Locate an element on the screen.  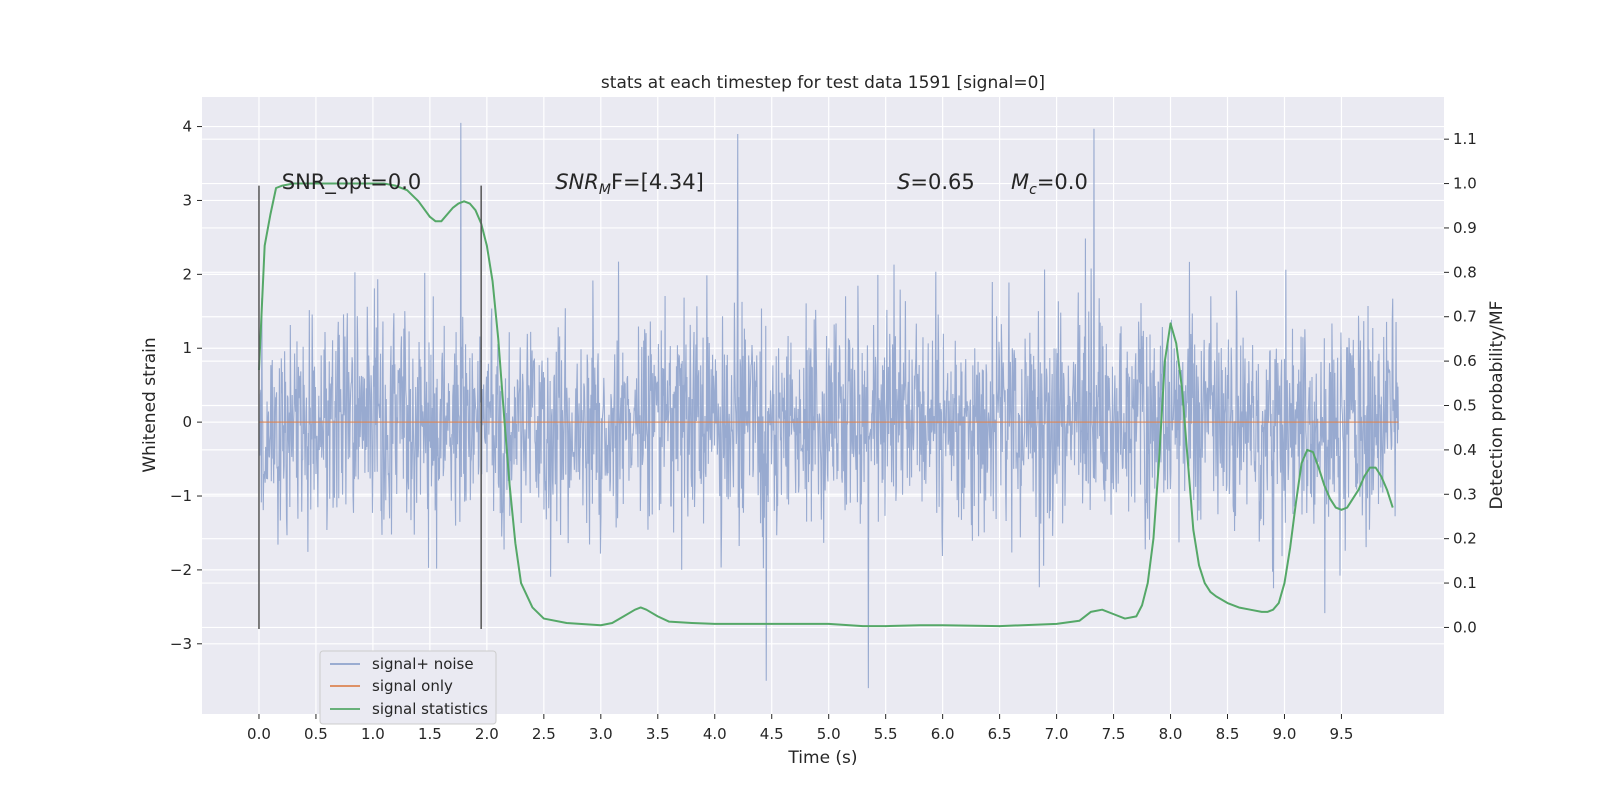
x-tick-label: 7.5 is located at coordinates (1114, 734).